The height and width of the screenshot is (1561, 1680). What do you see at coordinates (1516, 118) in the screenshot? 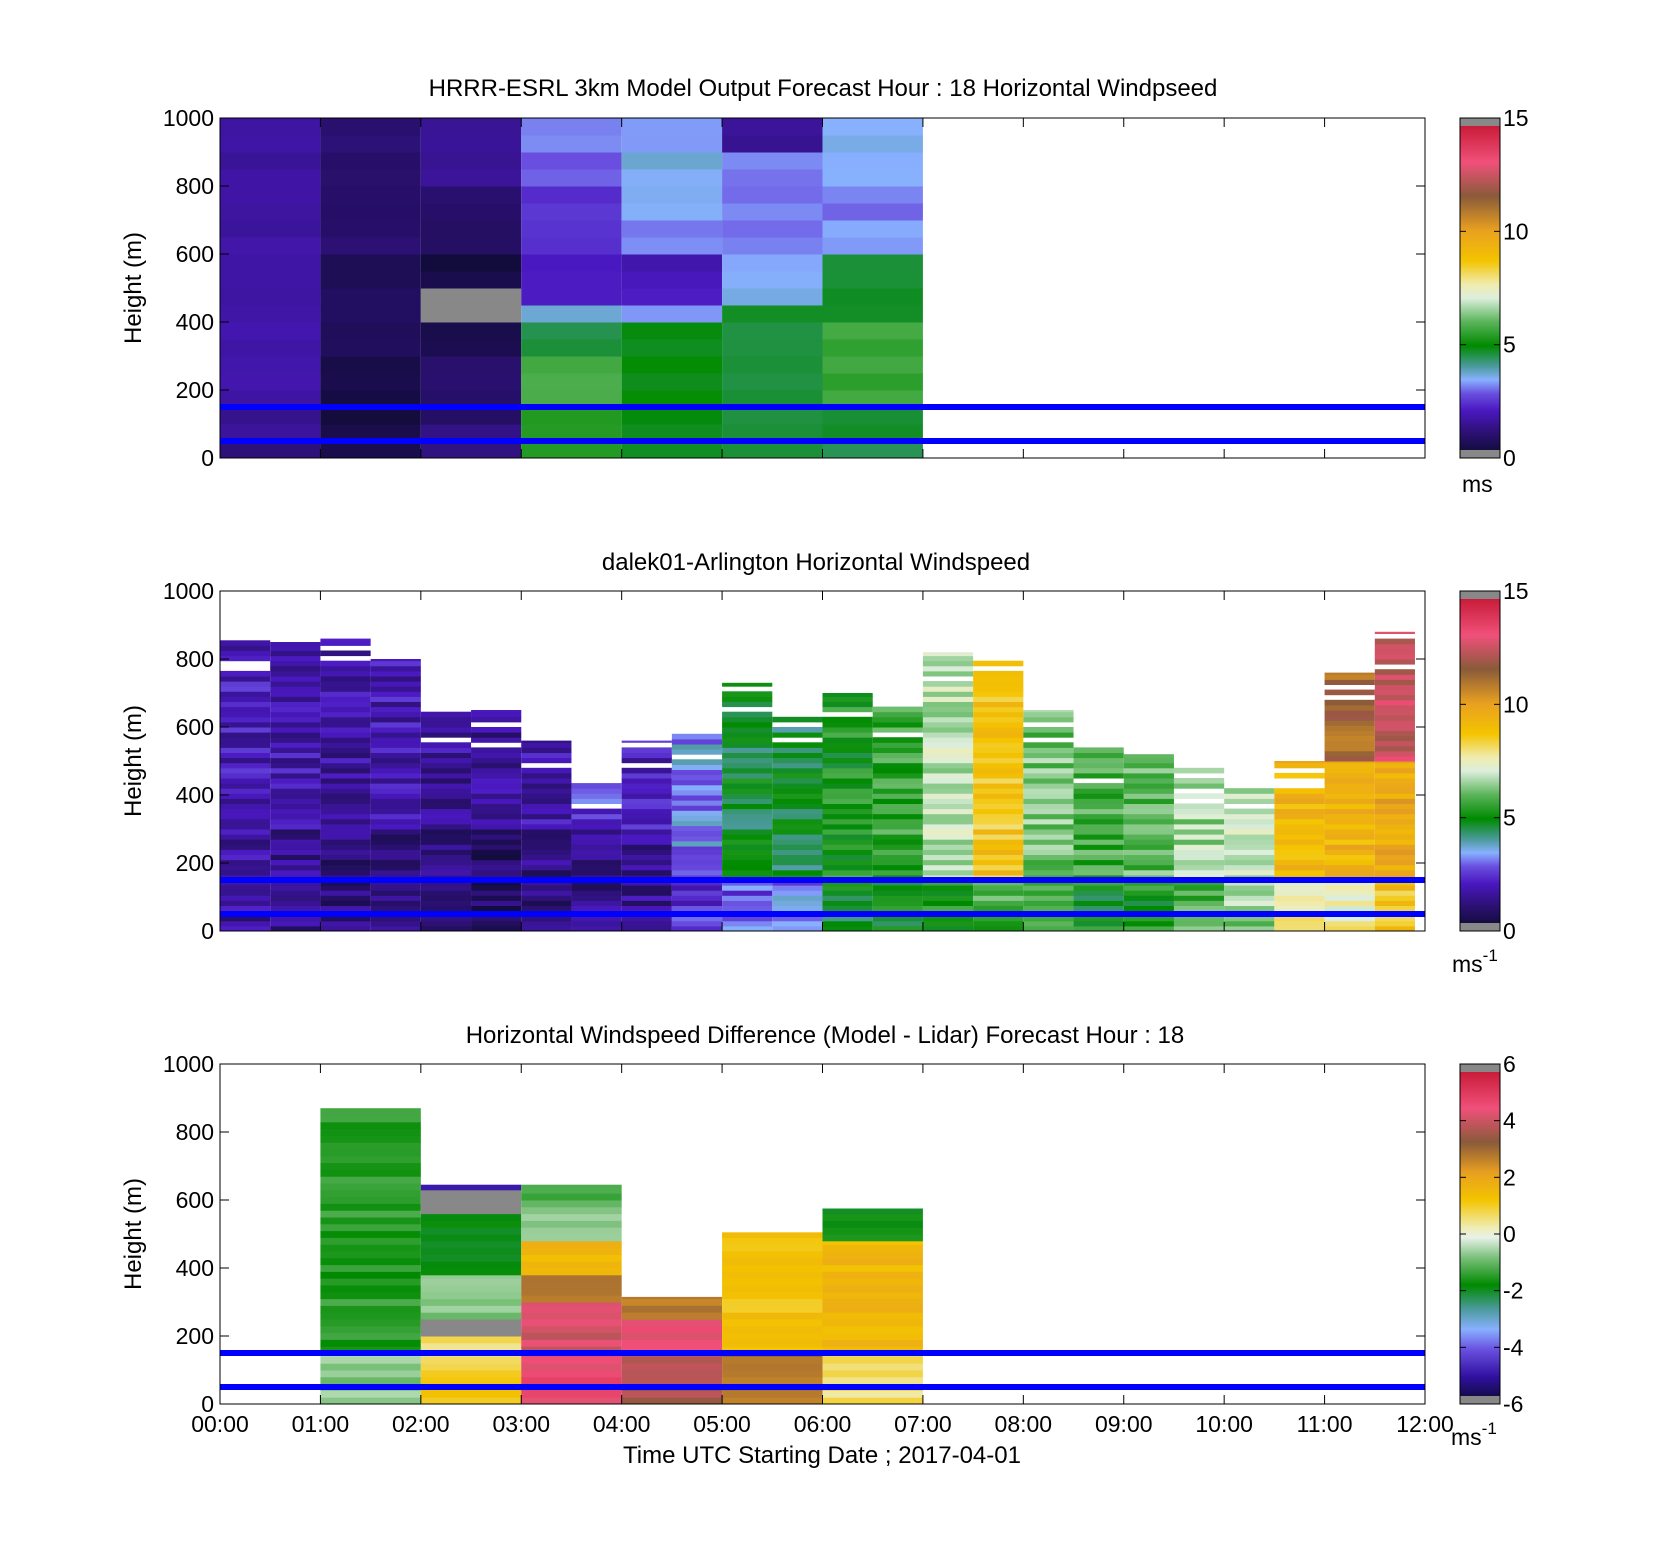
I see `colorbar-tick-label: 15` at bounding box center [1516, 118].